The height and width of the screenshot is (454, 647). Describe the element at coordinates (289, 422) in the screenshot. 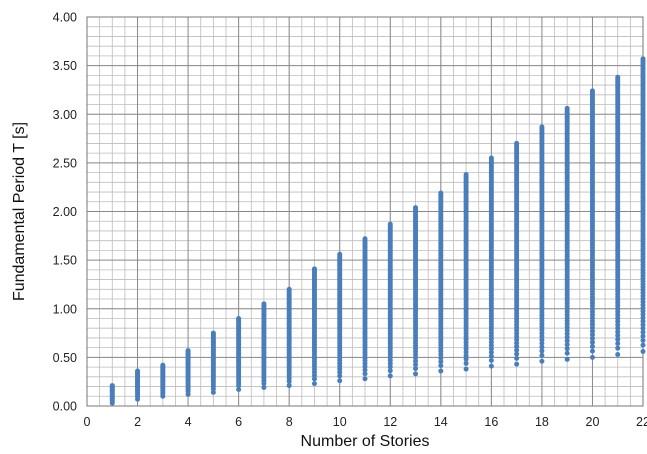

I see `x-tick-label: 8` at that location.